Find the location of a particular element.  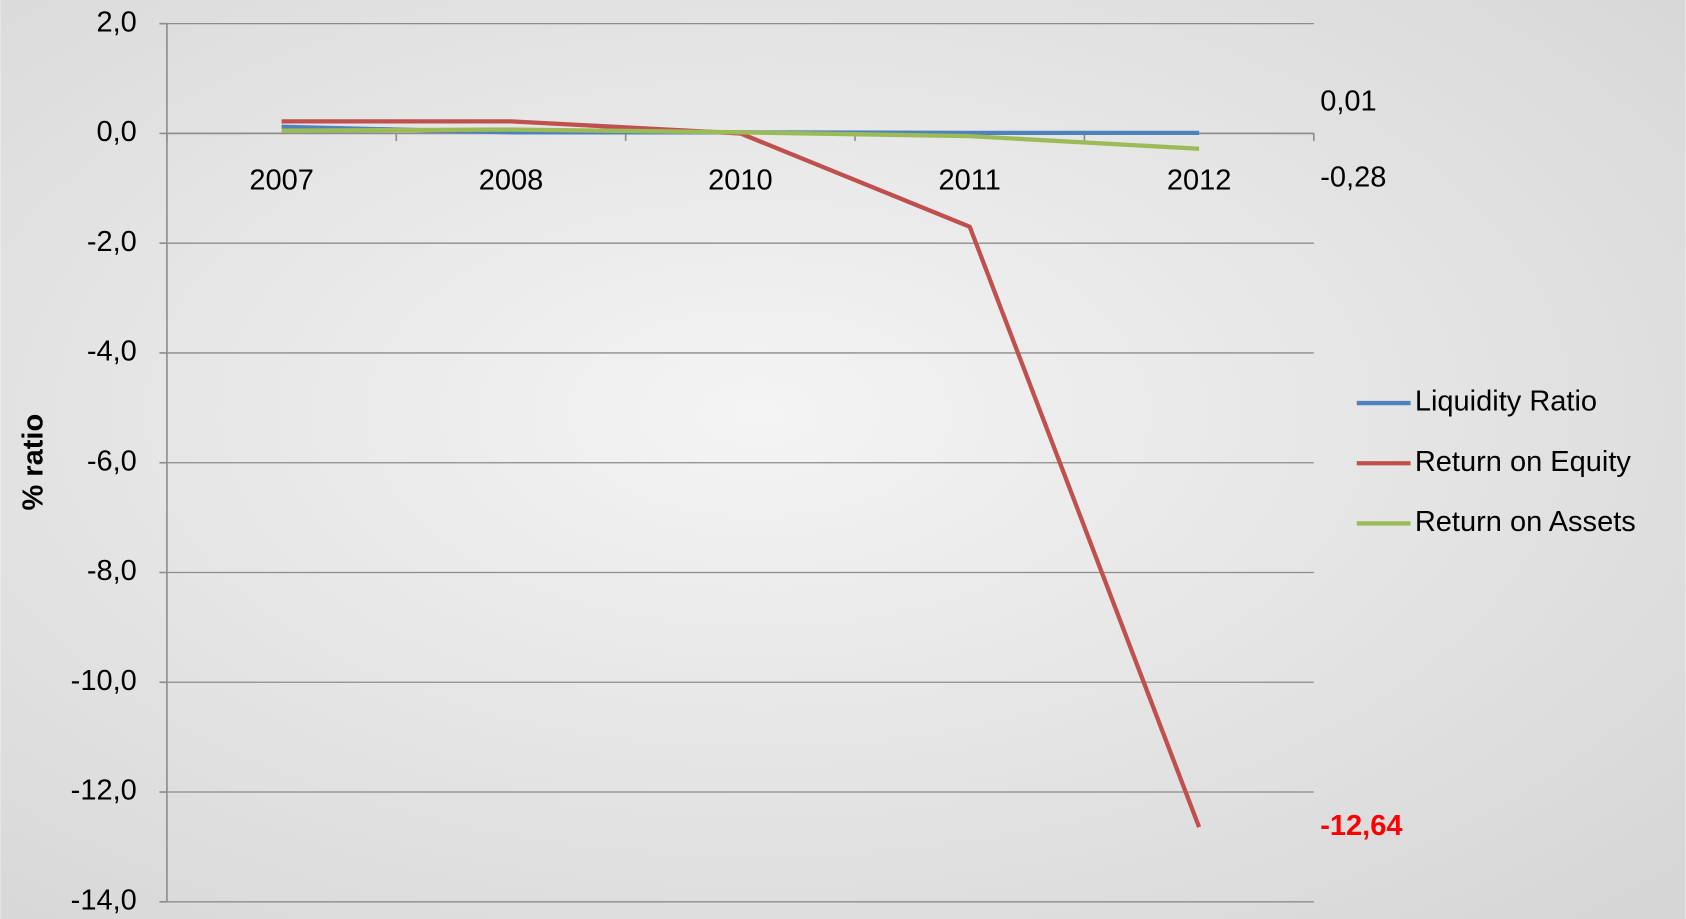

y-tick-label: -8,0 is located at coordinates (112, 571).